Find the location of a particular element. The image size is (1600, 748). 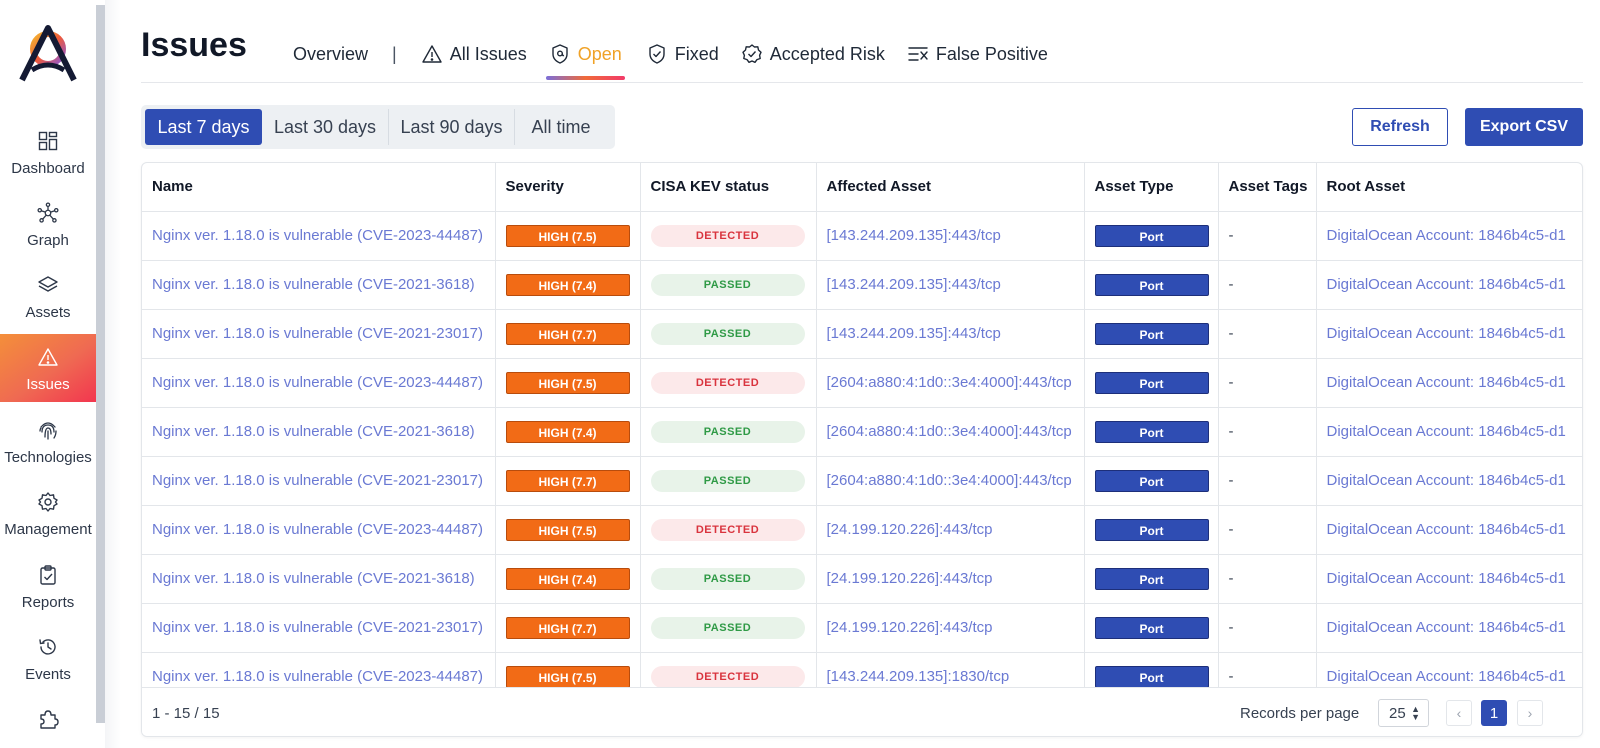

sidebar-item-events: Events is located at coordinates (48, 662).